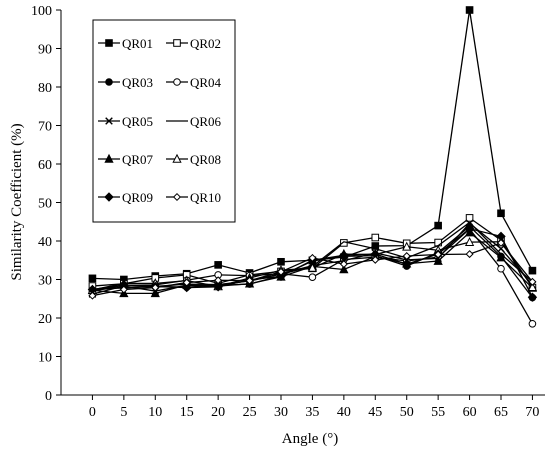 This screenshot has width=550, height=449. I want to click on legend-entry: QR08, so click(193, 159).